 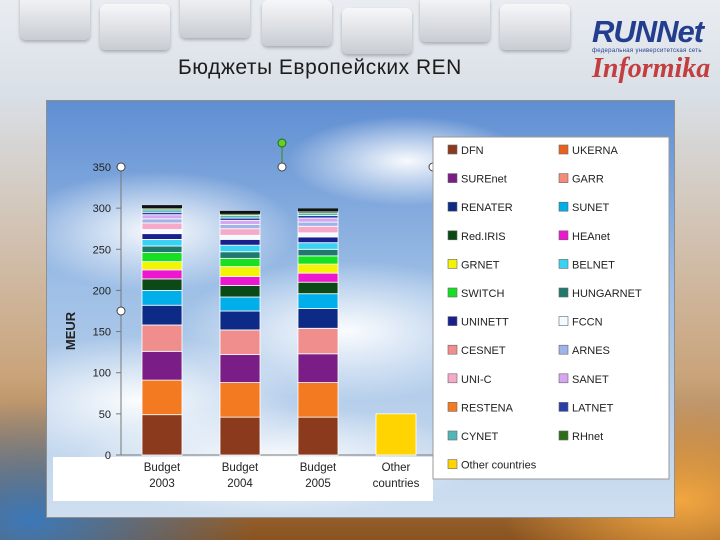 What do you see at coordinates (648, 31) in the screenshot?
I see `logo-name: RUNNet` at bounding box center [648, 31].